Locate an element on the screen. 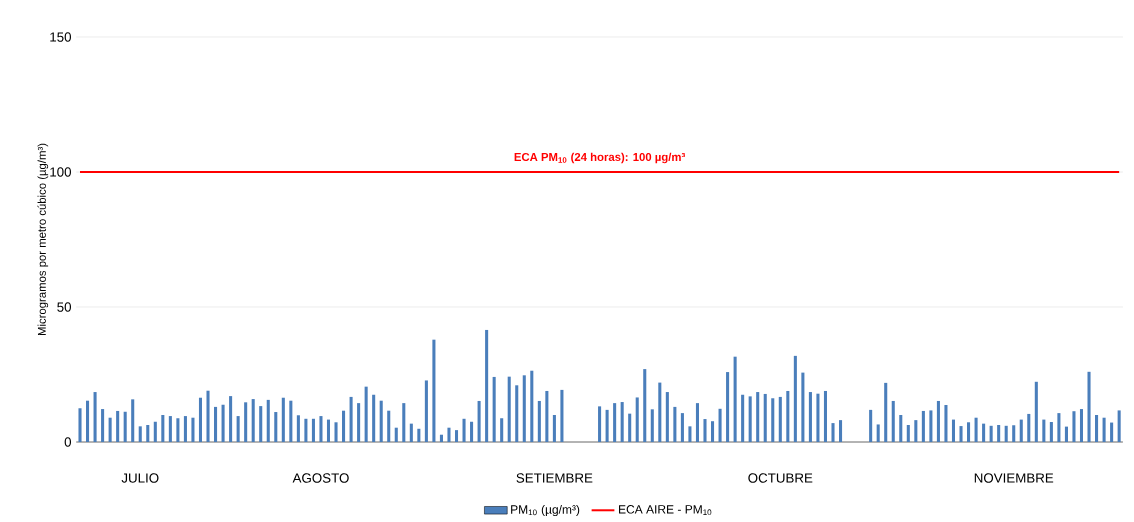 The width and height of the screenshot is (1134, 522). x-tick-label: AGOSTO is located at coordinates (320, 478).